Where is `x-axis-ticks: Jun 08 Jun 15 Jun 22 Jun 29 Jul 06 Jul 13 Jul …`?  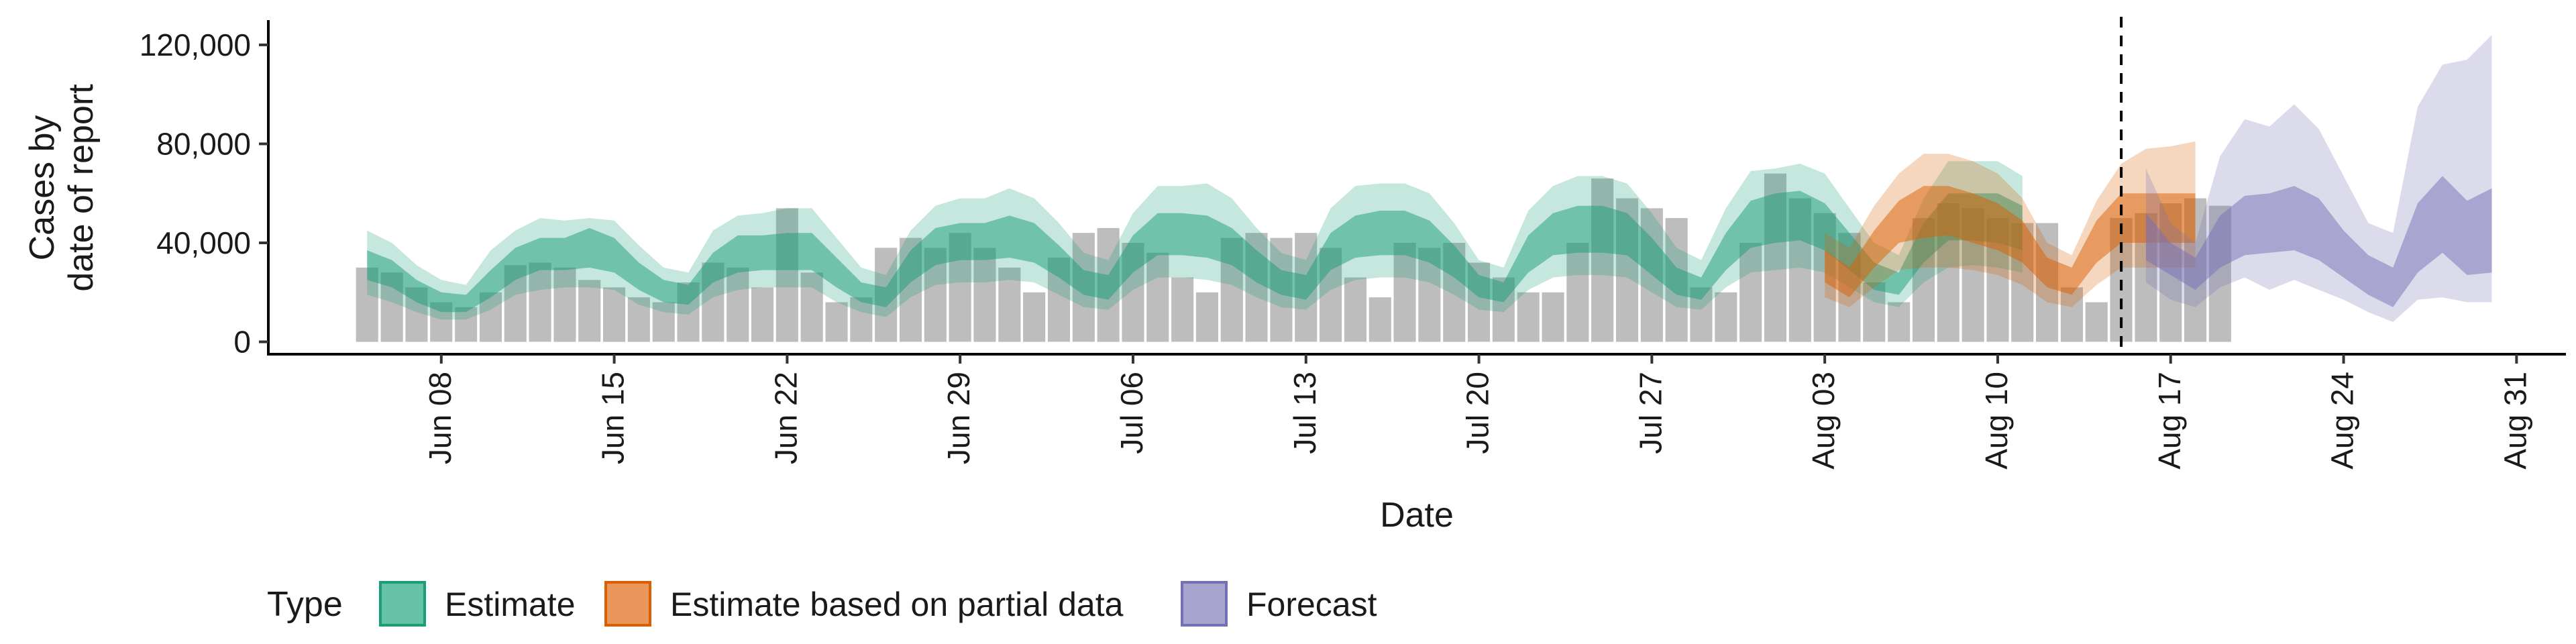 x-axis-ticks: Jun 08 Jun 15 Jun 22 Jun 29 Jul 06 Jul 13 Jul … is located at coordinates (1477, 412).